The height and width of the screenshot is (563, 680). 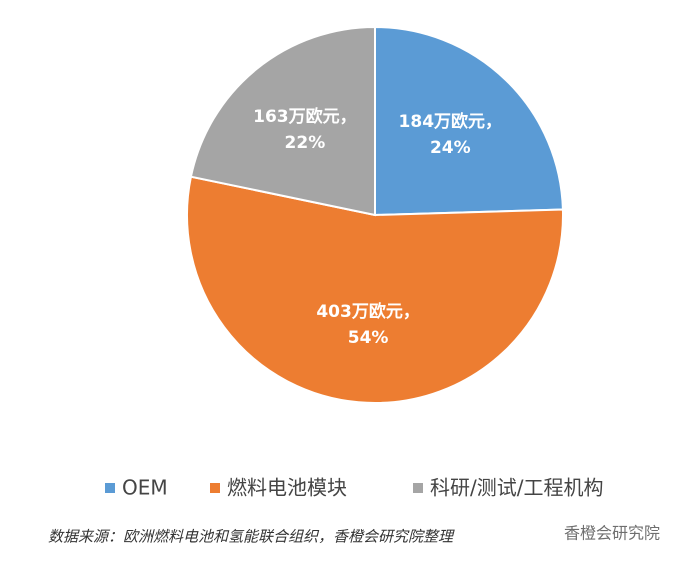 What do you see at coordinates (287, 488) in the screenshot?
I see `legend-label: 燃料电池模块` at bounding box center [287, 488].